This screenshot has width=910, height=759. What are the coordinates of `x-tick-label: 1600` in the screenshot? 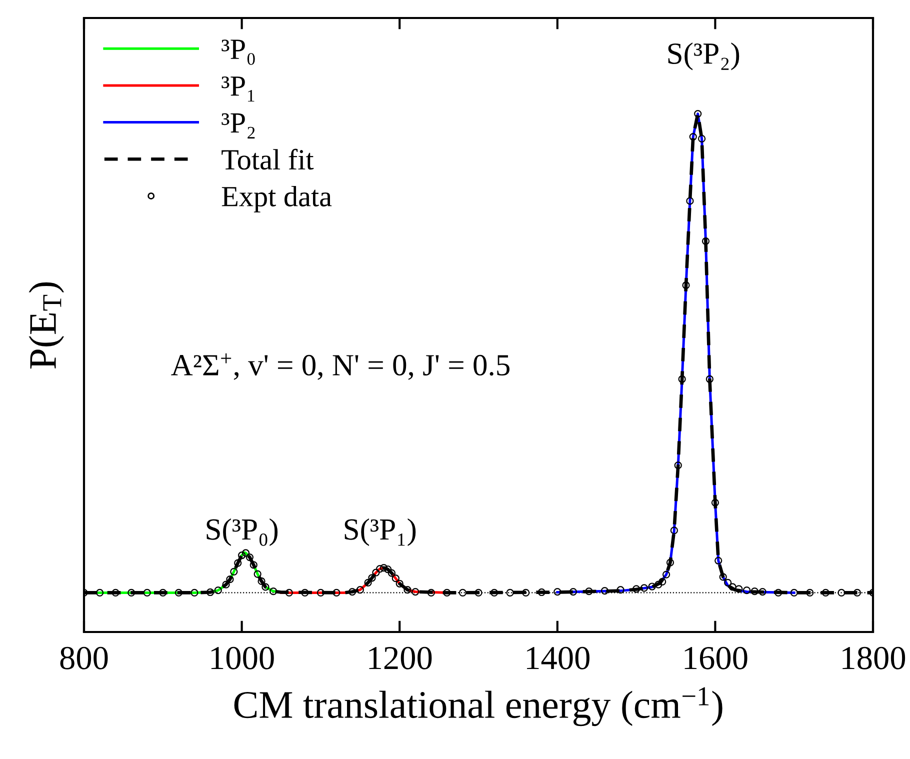 It's located at (716, 658).